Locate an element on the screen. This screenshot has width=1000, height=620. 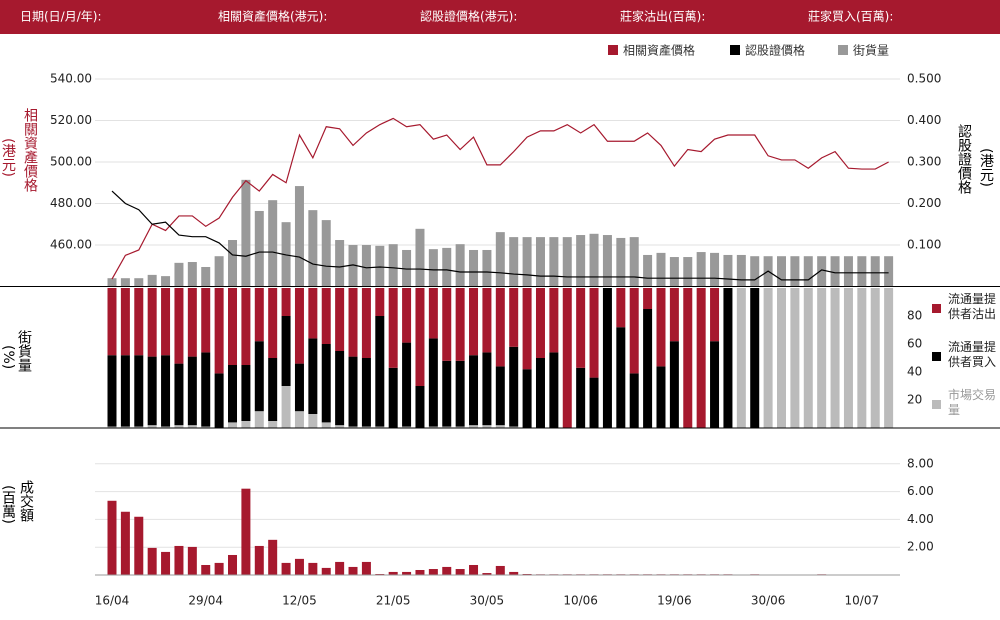
legend-label: 流通量提供者買入 is located at coordinates (972, 354).